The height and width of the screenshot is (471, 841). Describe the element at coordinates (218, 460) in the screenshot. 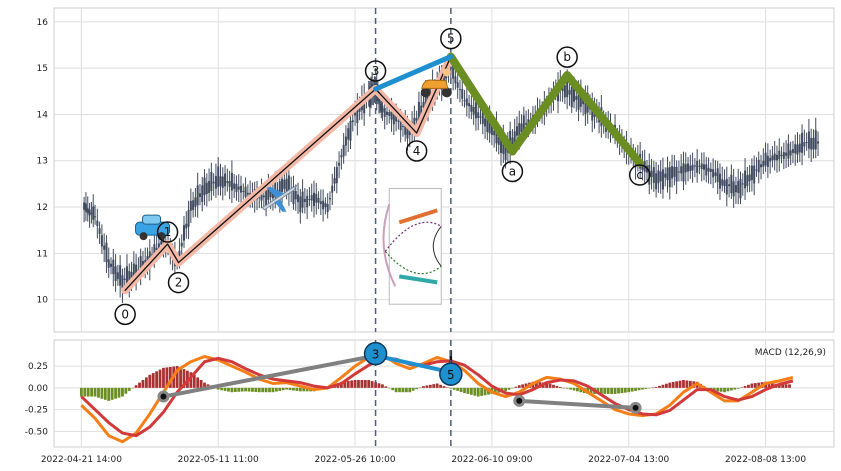

I see `x-tick-label: 2022-05-11 11:00` at that location.